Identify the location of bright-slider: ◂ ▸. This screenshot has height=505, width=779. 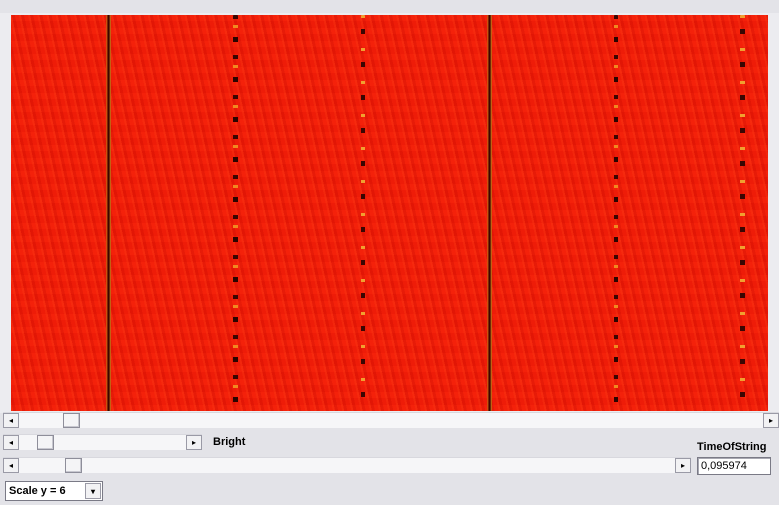
(102, 442).